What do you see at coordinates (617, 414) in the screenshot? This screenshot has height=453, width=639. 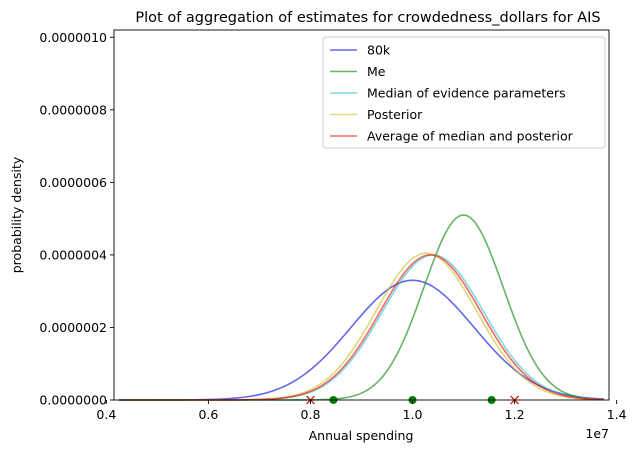 I see `x-tick-label: 1.4` at bounding box center [617, 414].